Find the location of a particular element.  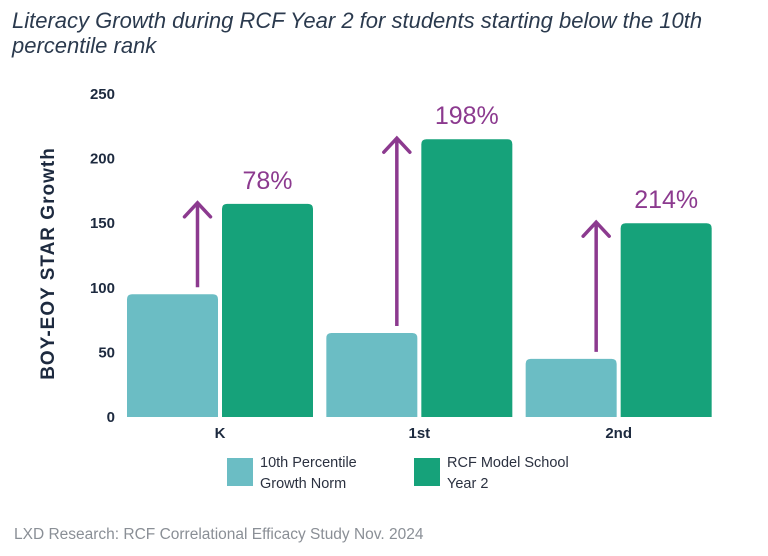

growth-percent-label: 214% is located at coordinates (666, 200).